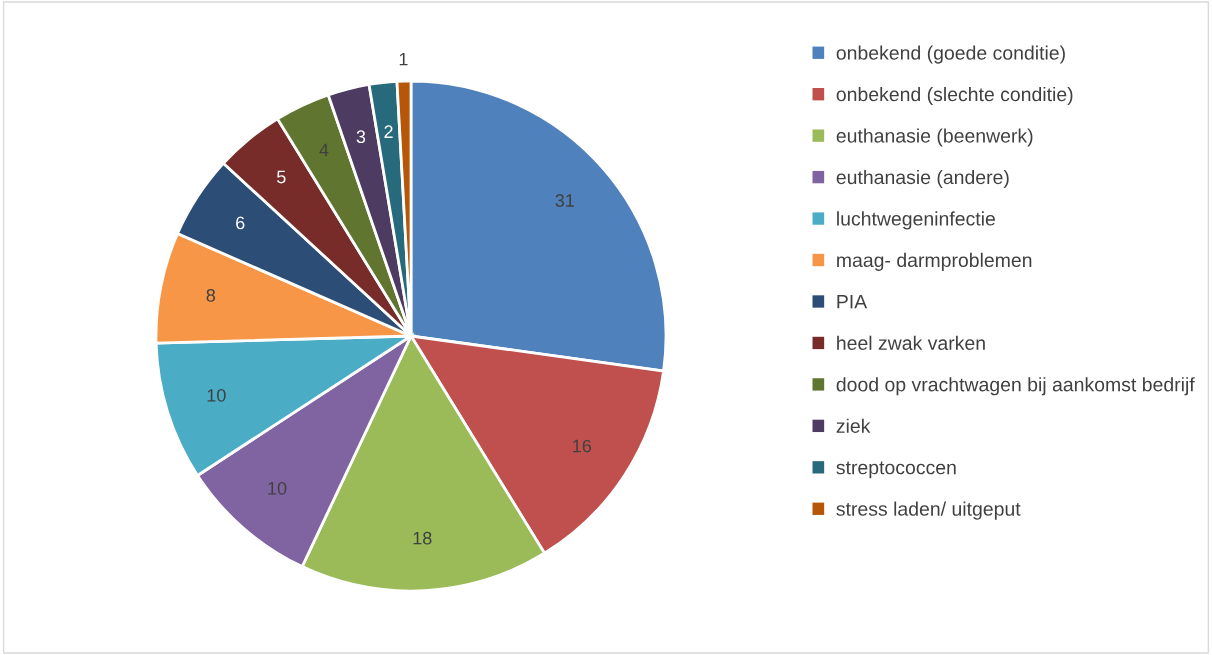 This screenshot has height=655, width=1212. Describe the element at coordinates (896, 470) in the screenshot. I see `legend-label: streptococcen` at that location.